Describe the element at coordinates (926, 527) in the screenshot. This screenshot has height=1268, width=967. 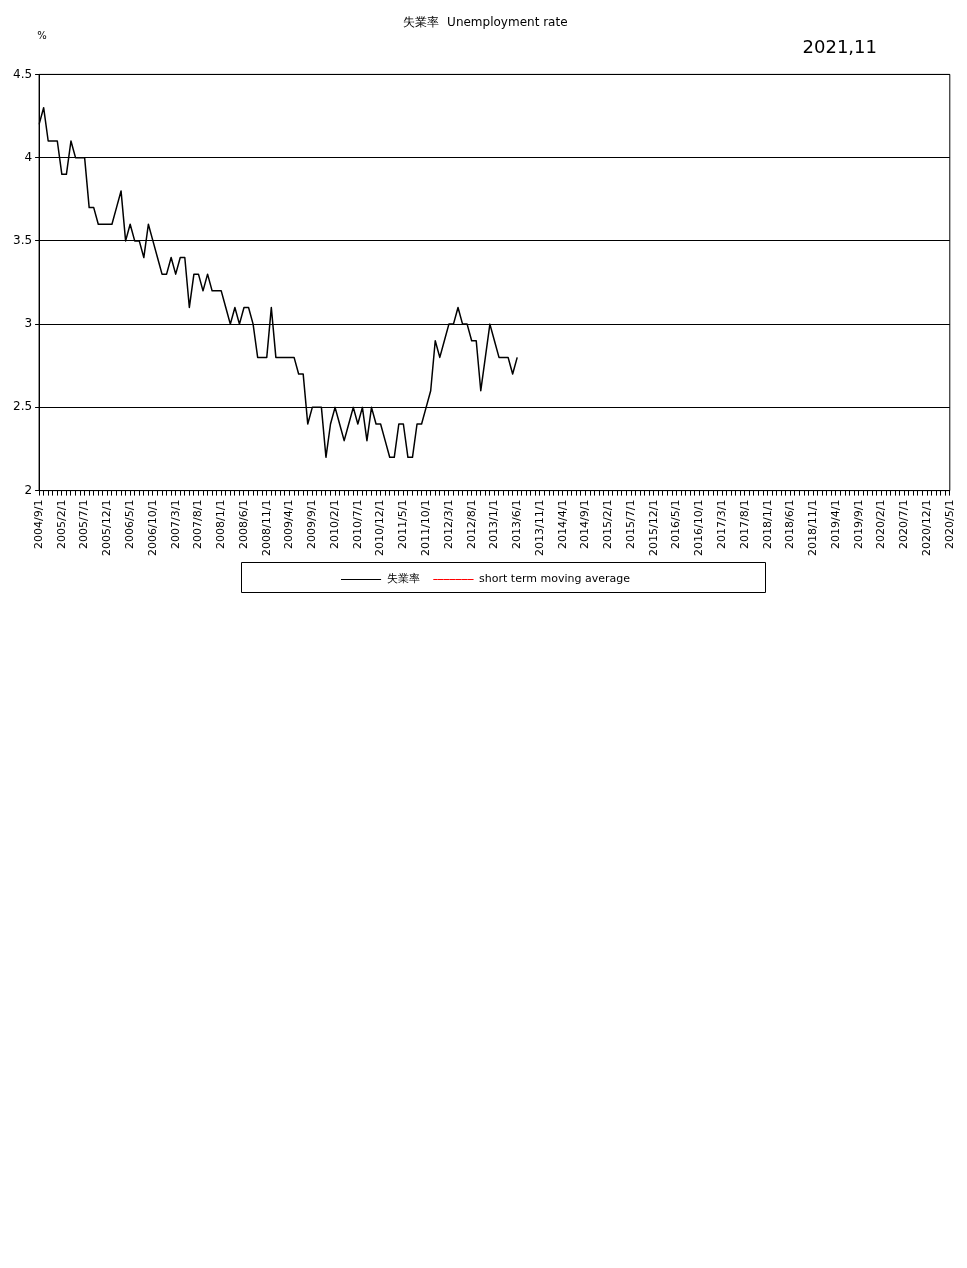
I see `x-tick-label: 2020/12/1` at that location.